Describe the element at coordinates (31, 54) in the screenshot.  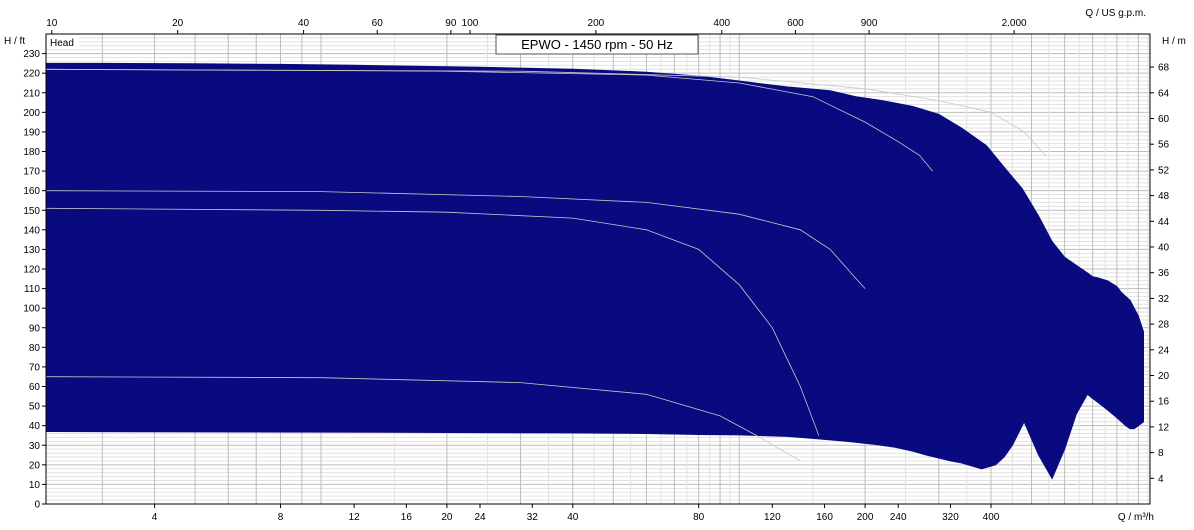
I see `y-left-tick-label: 230` at that location.